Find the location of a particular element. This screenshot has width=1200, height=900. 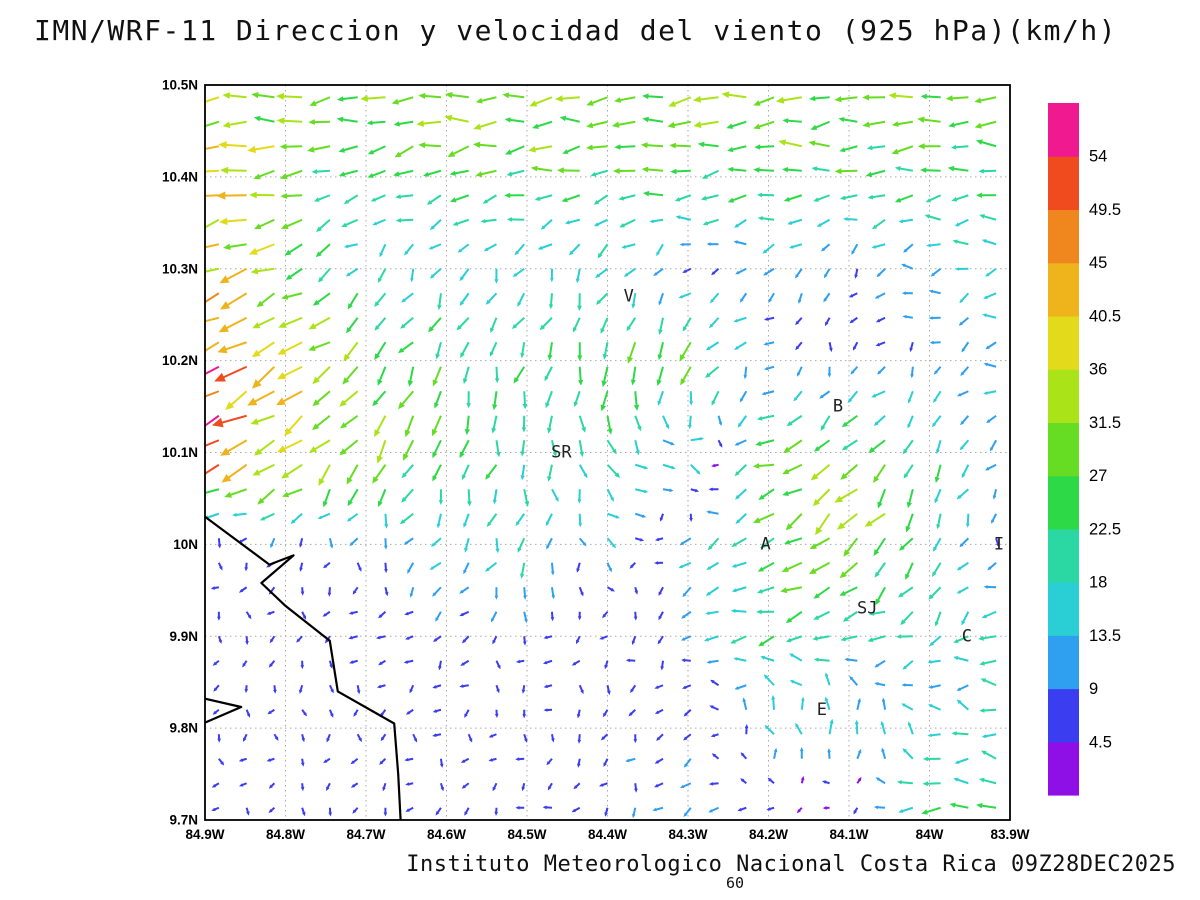

svg-text: 31.5 is located at coordinates (1105, 423).